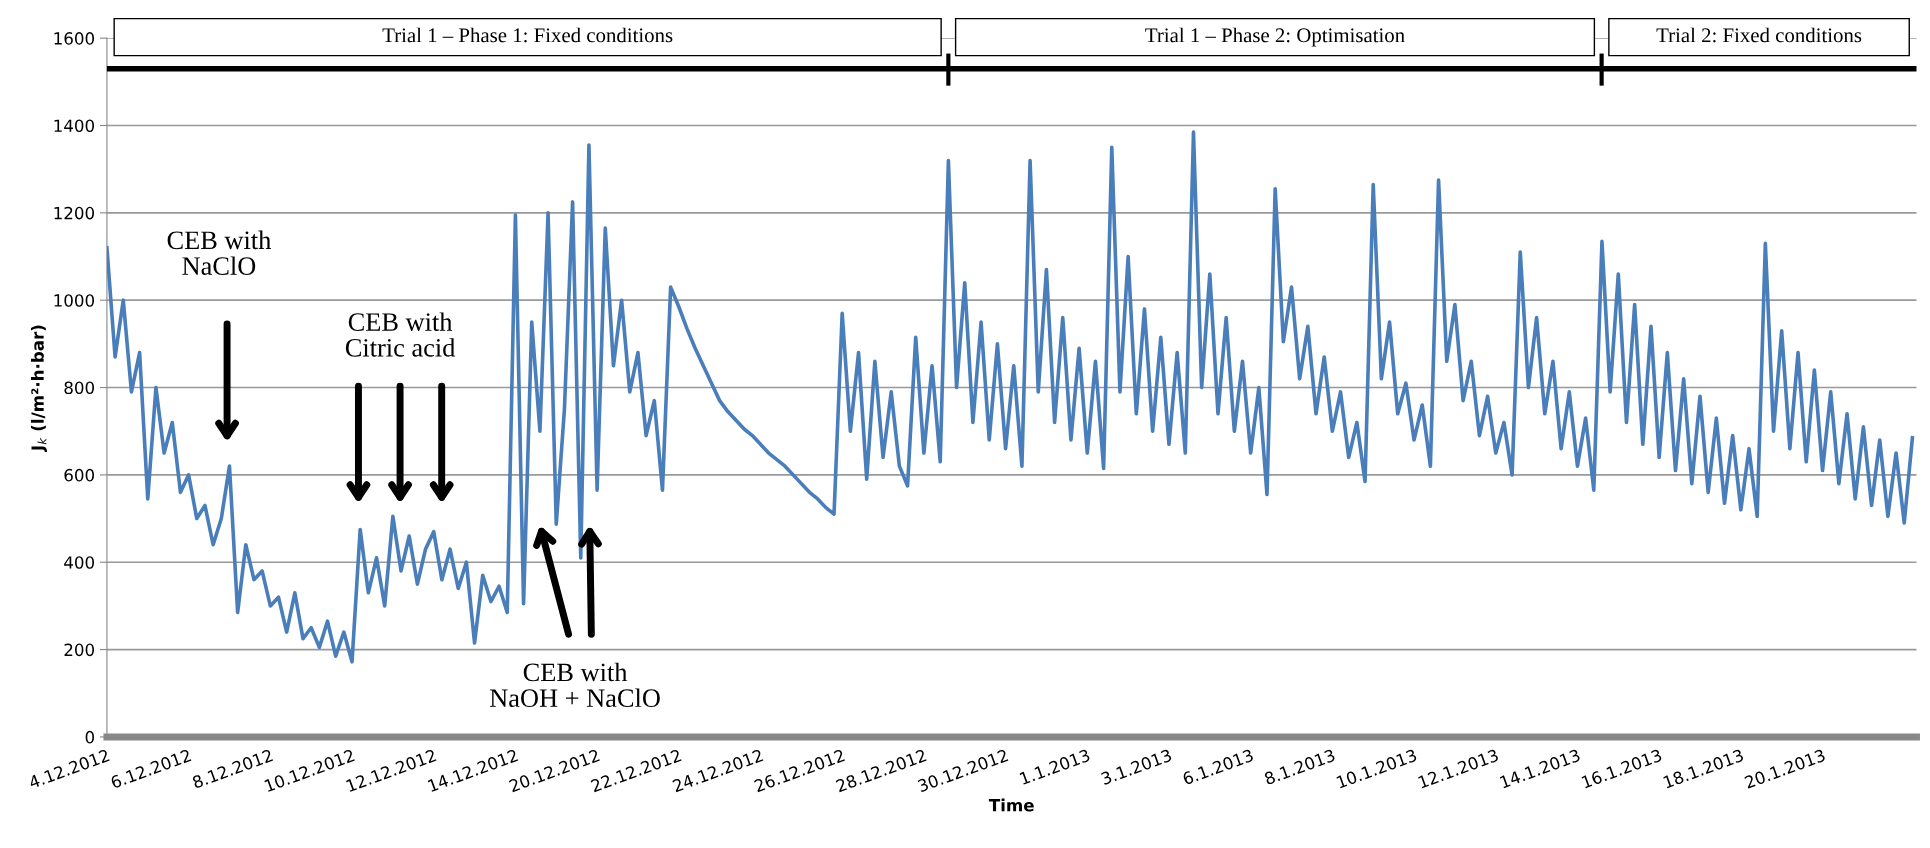 This screenshot has height=848, width=1930. What do you see at coordinates (79, 650) in the screenshot?
I see `y-tick-label: 200` at bounding box center [79, 650].